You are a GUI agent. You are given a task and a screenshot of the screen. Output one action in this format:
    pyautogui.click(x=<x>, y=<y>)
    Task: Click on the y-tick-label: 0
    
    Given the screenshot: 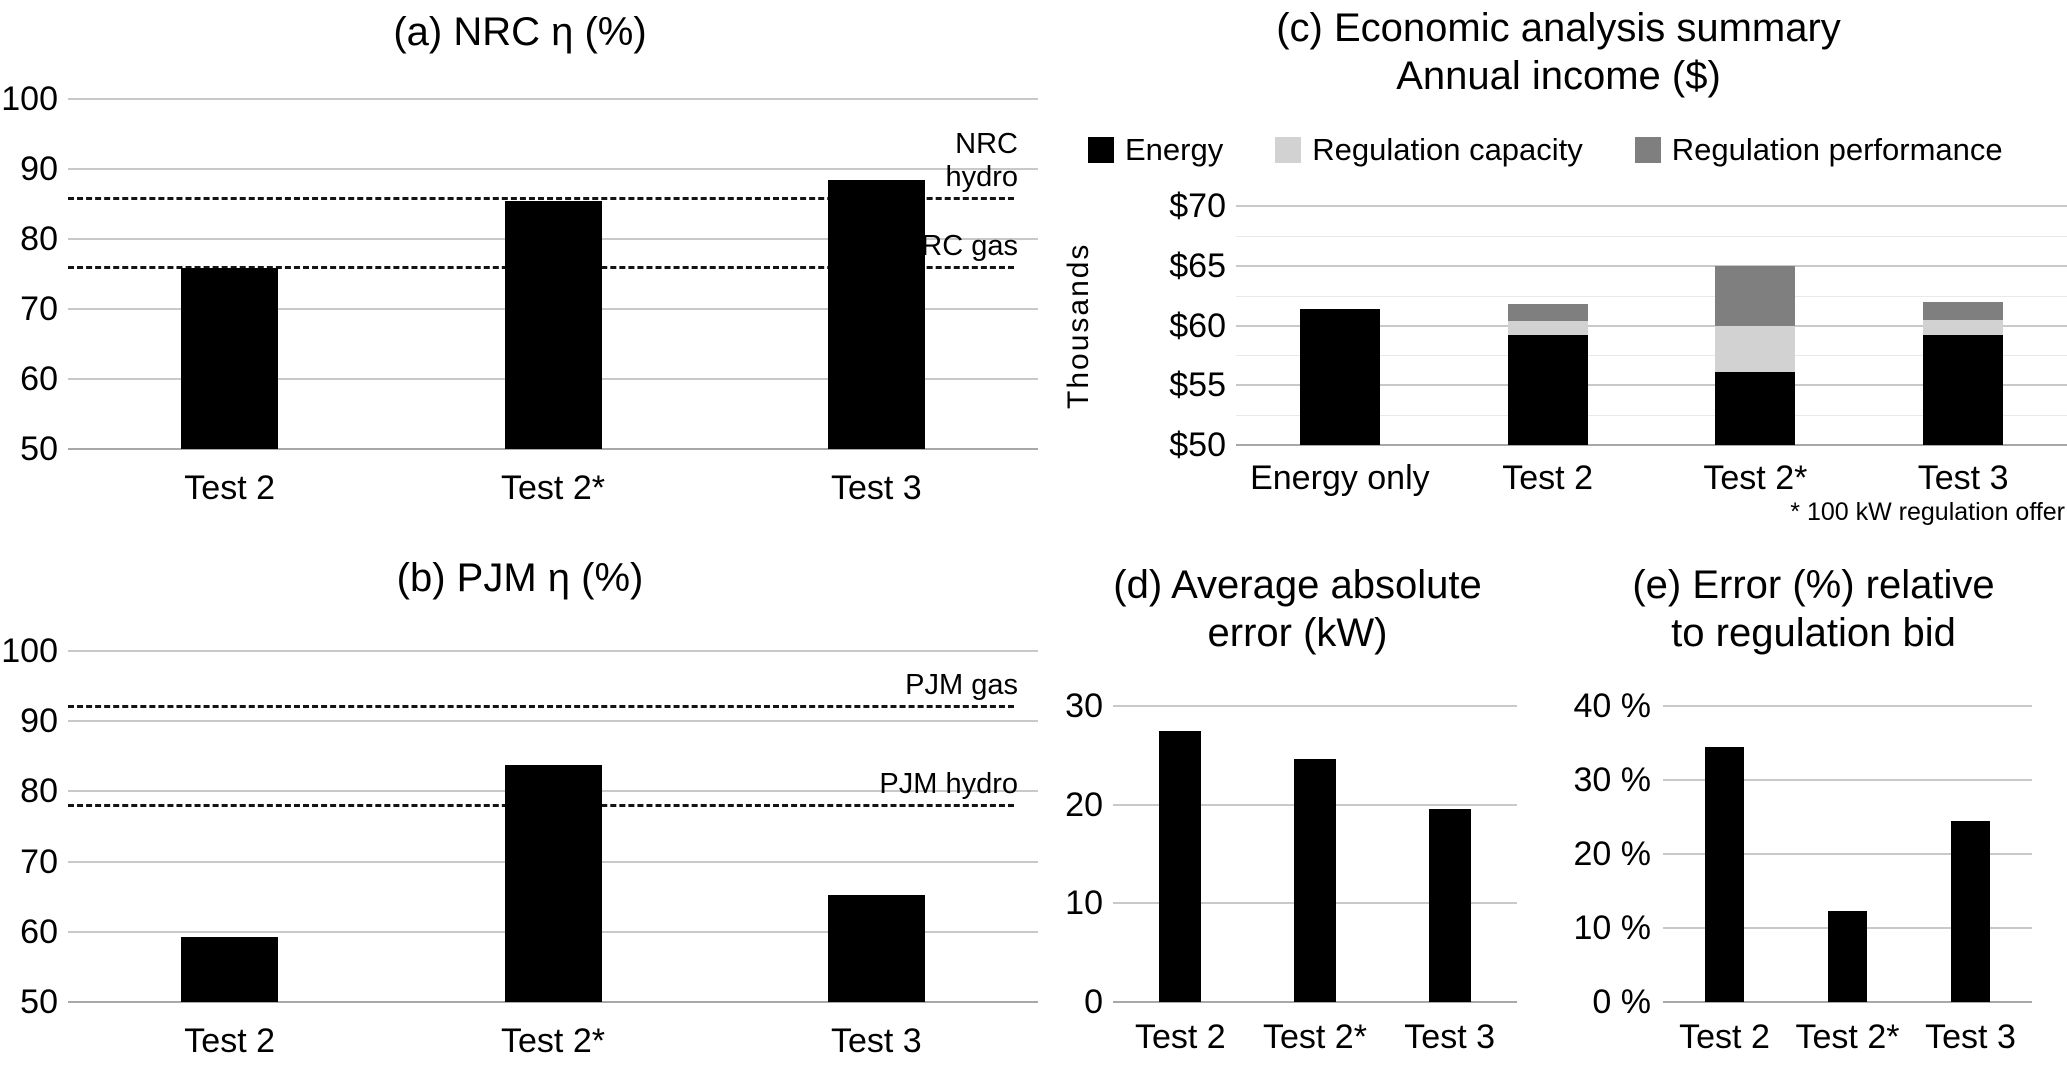 What is the action you would take?
    pyautogui.click(x=1093, y=1002)
    